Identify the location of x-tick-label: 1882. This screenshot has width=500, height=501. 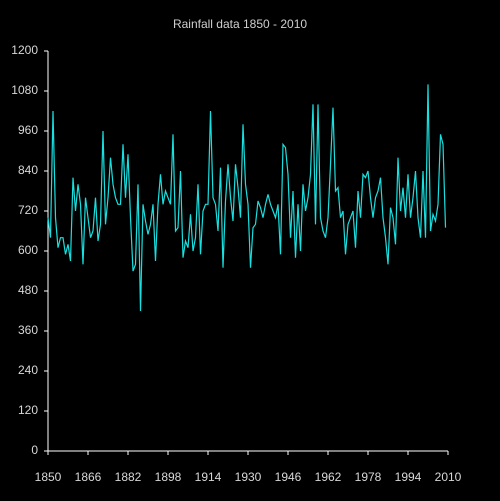
(128, 477).